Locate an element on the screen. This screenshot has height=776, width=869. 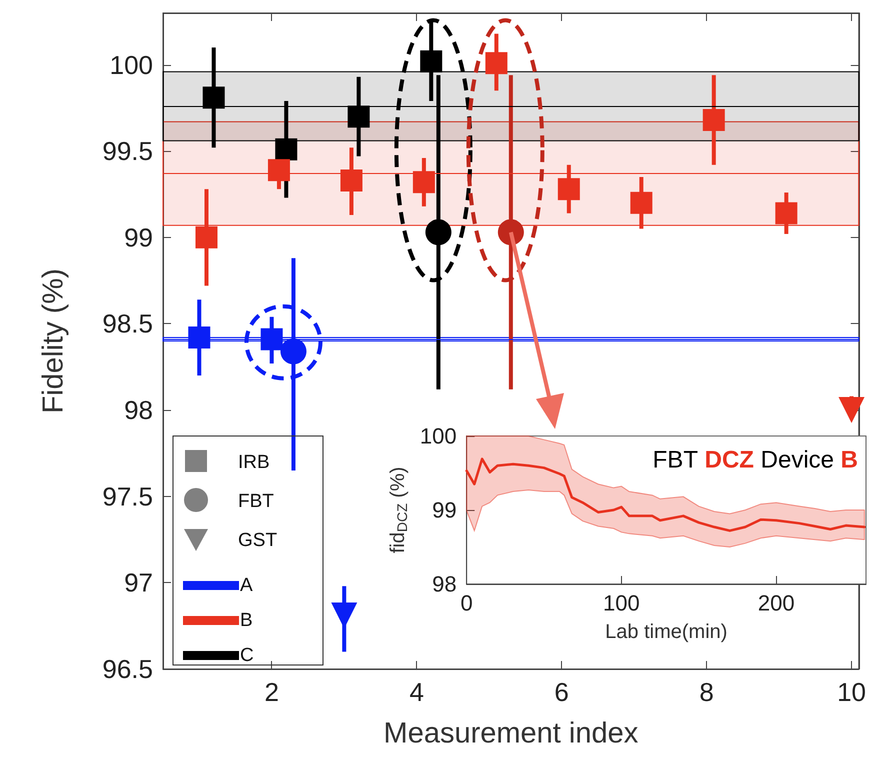
annotation: GST is located at coordinates (258, 540).